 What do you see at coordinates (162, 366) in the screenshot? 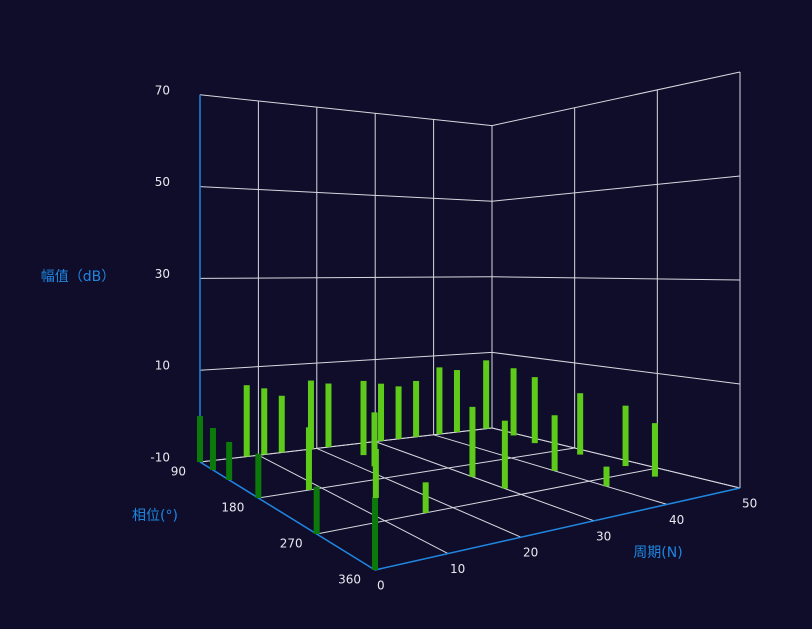
I see `z-tick-label: 10` at bounding box center [162, 366].